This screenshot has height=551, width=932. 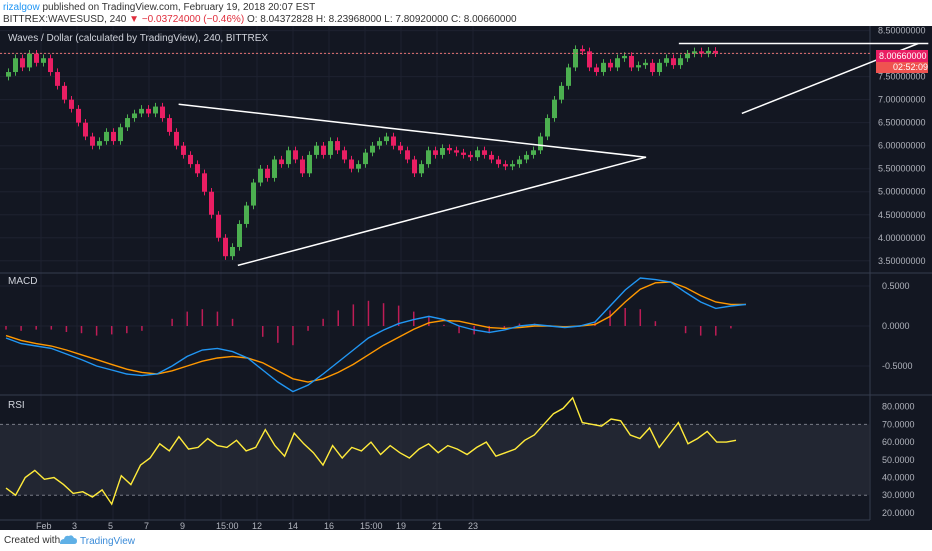 What do you see at coordinates (329, 525) in the screenshot?
I see `time-tick-label: 16` at bounding box center [329, 525].